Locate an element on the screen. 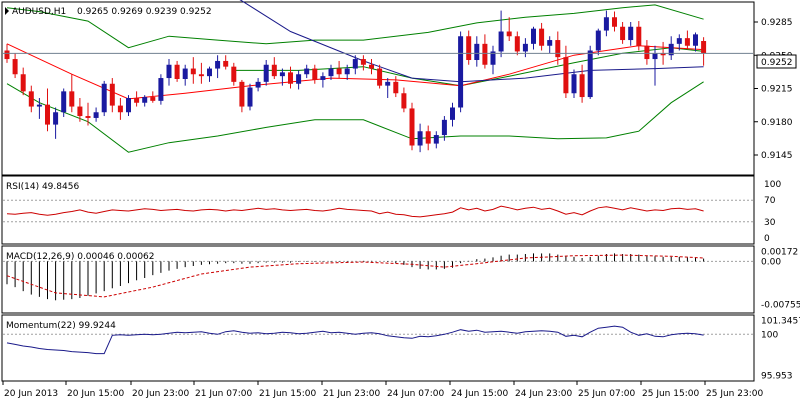 This screenshot has width=800, height=400. price-tick-label: 0.9285 is located at coordinates (777, 23).